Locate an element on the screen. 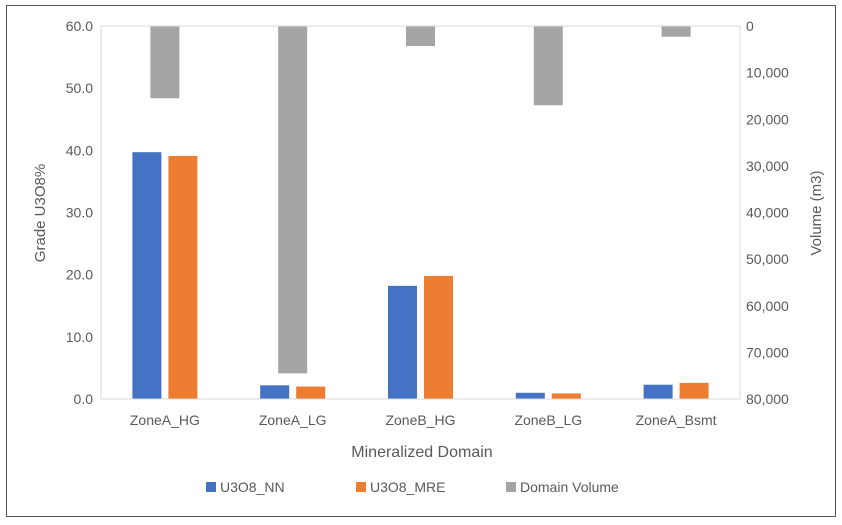 Image resolution: width=842 pixels, height=525 pixels. y2-axis-title: Volume (m3) is located at coordinates (816, 212).